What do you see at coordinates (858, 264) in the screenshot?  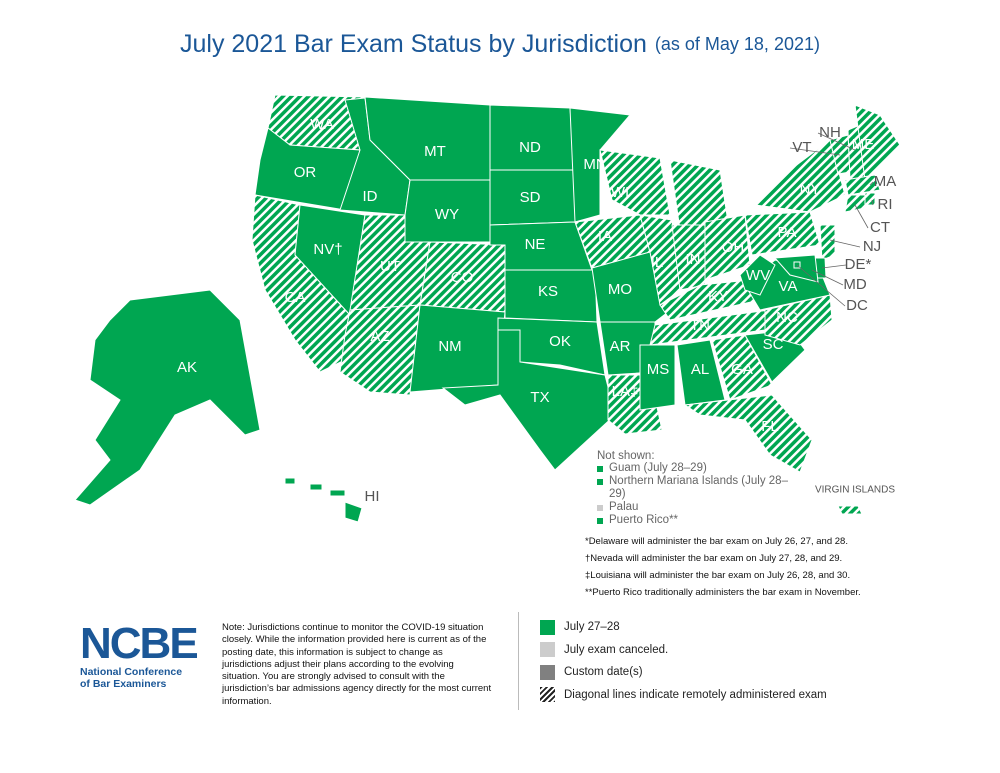 I see `state-label: DE*` at bounding box center [858, 264].